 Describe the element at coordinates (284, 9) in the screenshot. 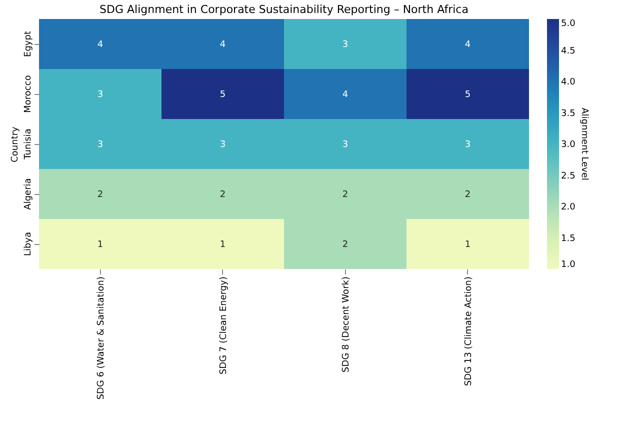

I see `chart-title: SDG Alignment in Corporate Sustainability Reporting – North Africa` at that location.